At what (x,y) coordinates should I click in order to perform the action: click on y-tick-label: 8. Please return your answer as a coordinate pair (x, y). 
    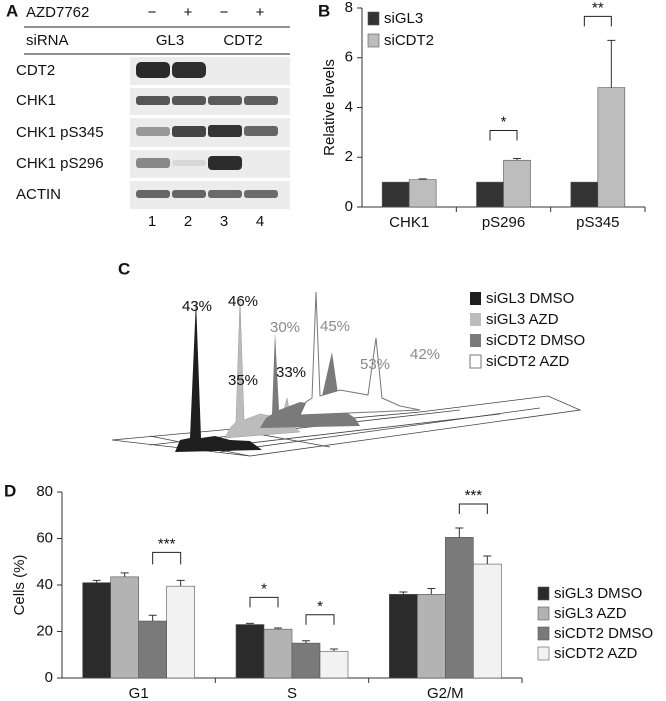
    Looking at the image, I should click on (349, 8).